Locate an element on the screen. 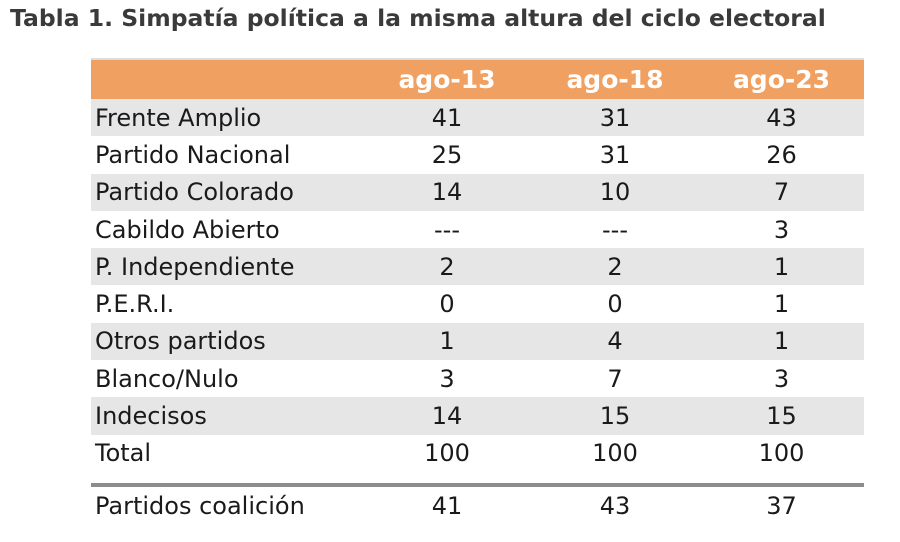 The image size is (900, 542). header-cell-ago-13: ago-13 is located at coordinates (447, 79).